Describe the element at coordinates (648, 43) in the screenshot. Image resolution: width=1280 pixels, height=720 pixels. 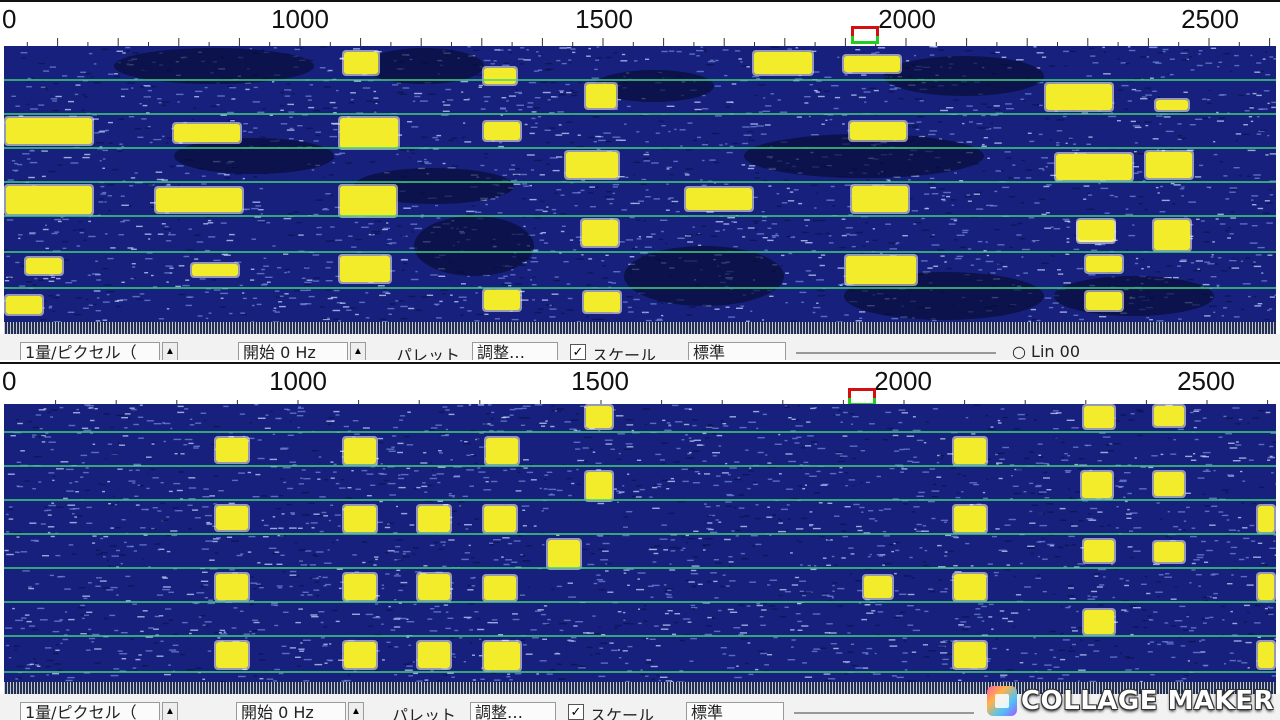
I see `ruler-ticks` at that location.